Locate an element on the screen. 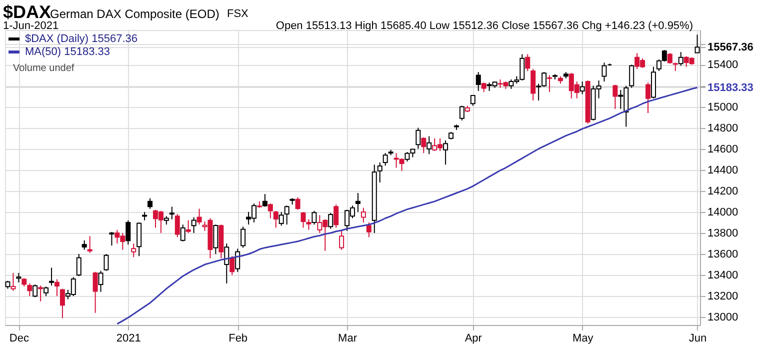  y-tick-label: 14400 is located at coordinates (723, 170).